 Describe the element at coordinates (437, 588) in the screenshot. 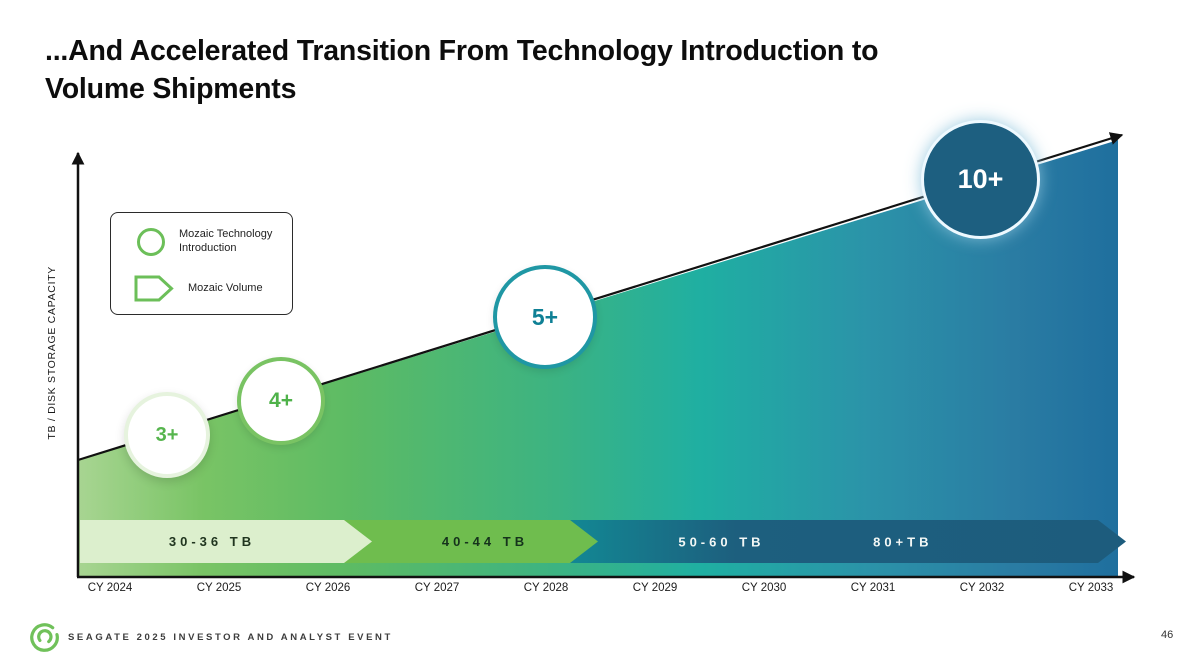

I see `x-tick-cy2027: CY 2027` at that location.